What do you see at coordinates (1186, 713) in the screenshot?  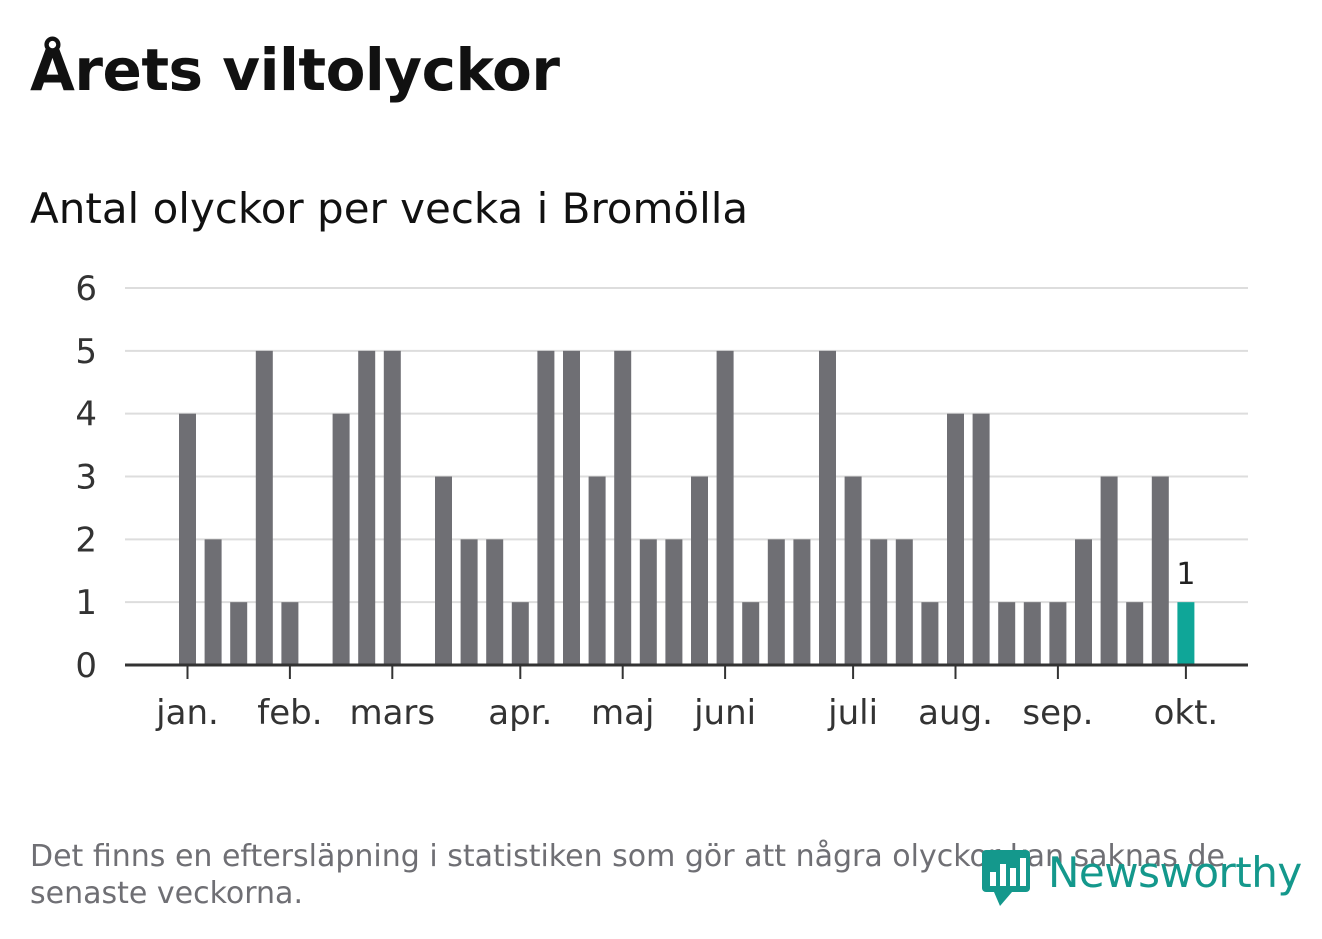 I see `x-tick-label: okt.` at bounding box center [1186, 713].